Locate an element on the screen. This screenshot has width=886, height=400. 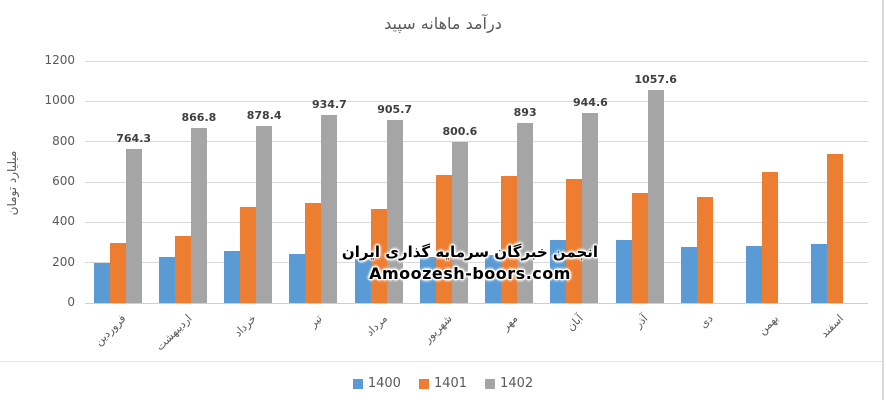
y-tick-label: 0 is located at coordinates (71, 302).